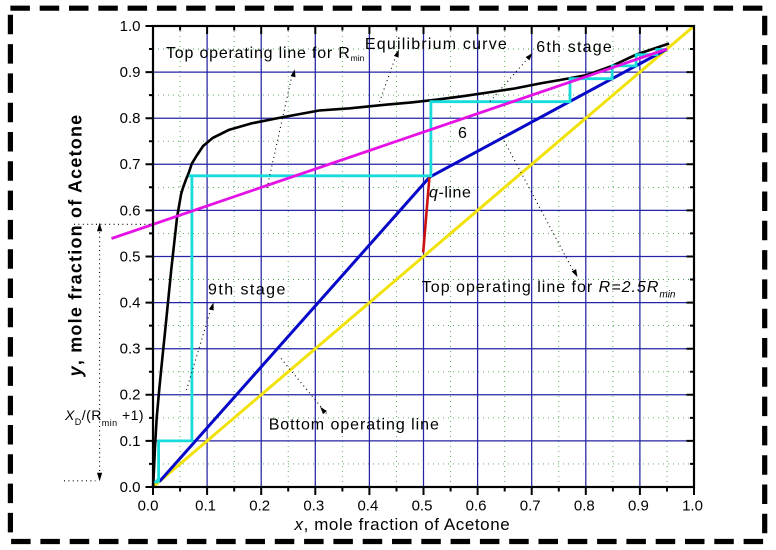  I want to click on svg-text: Equilibrium curve, so click(436, 44).